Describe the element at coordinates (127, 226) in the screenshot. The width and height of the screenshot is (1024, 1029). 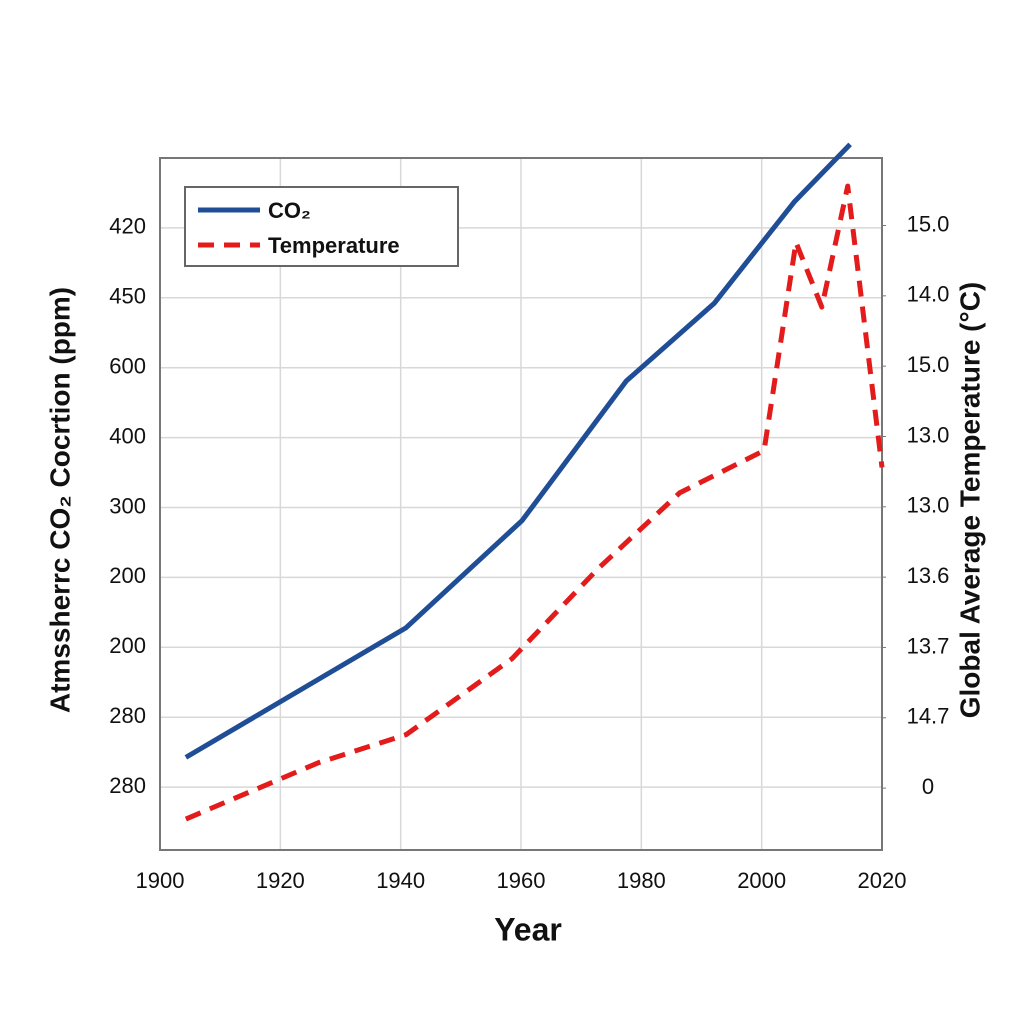
I see `y-tick-label: 420` at that location.